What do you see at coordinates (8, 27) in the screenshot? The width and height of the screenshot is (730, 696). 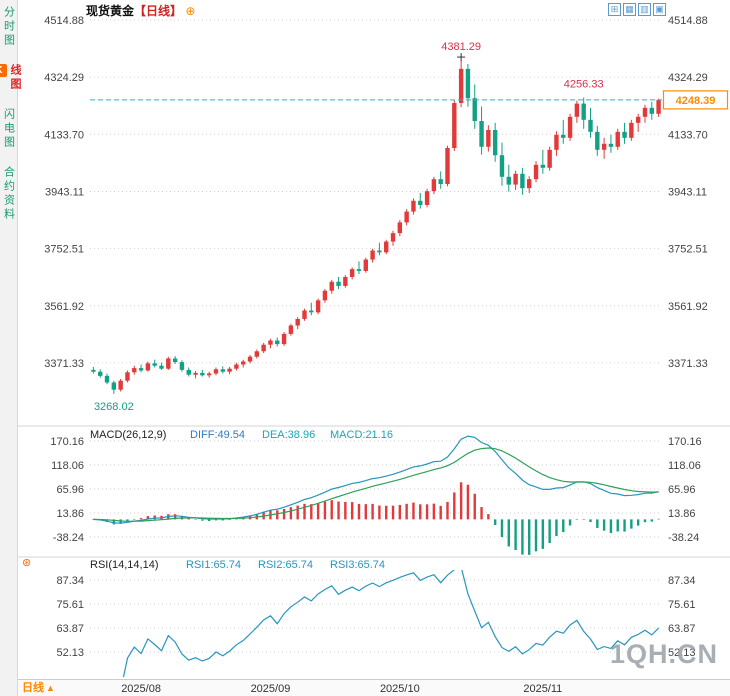 I see `sidebar-item-time-chart: 分时图` at bounding box center [8, 27].